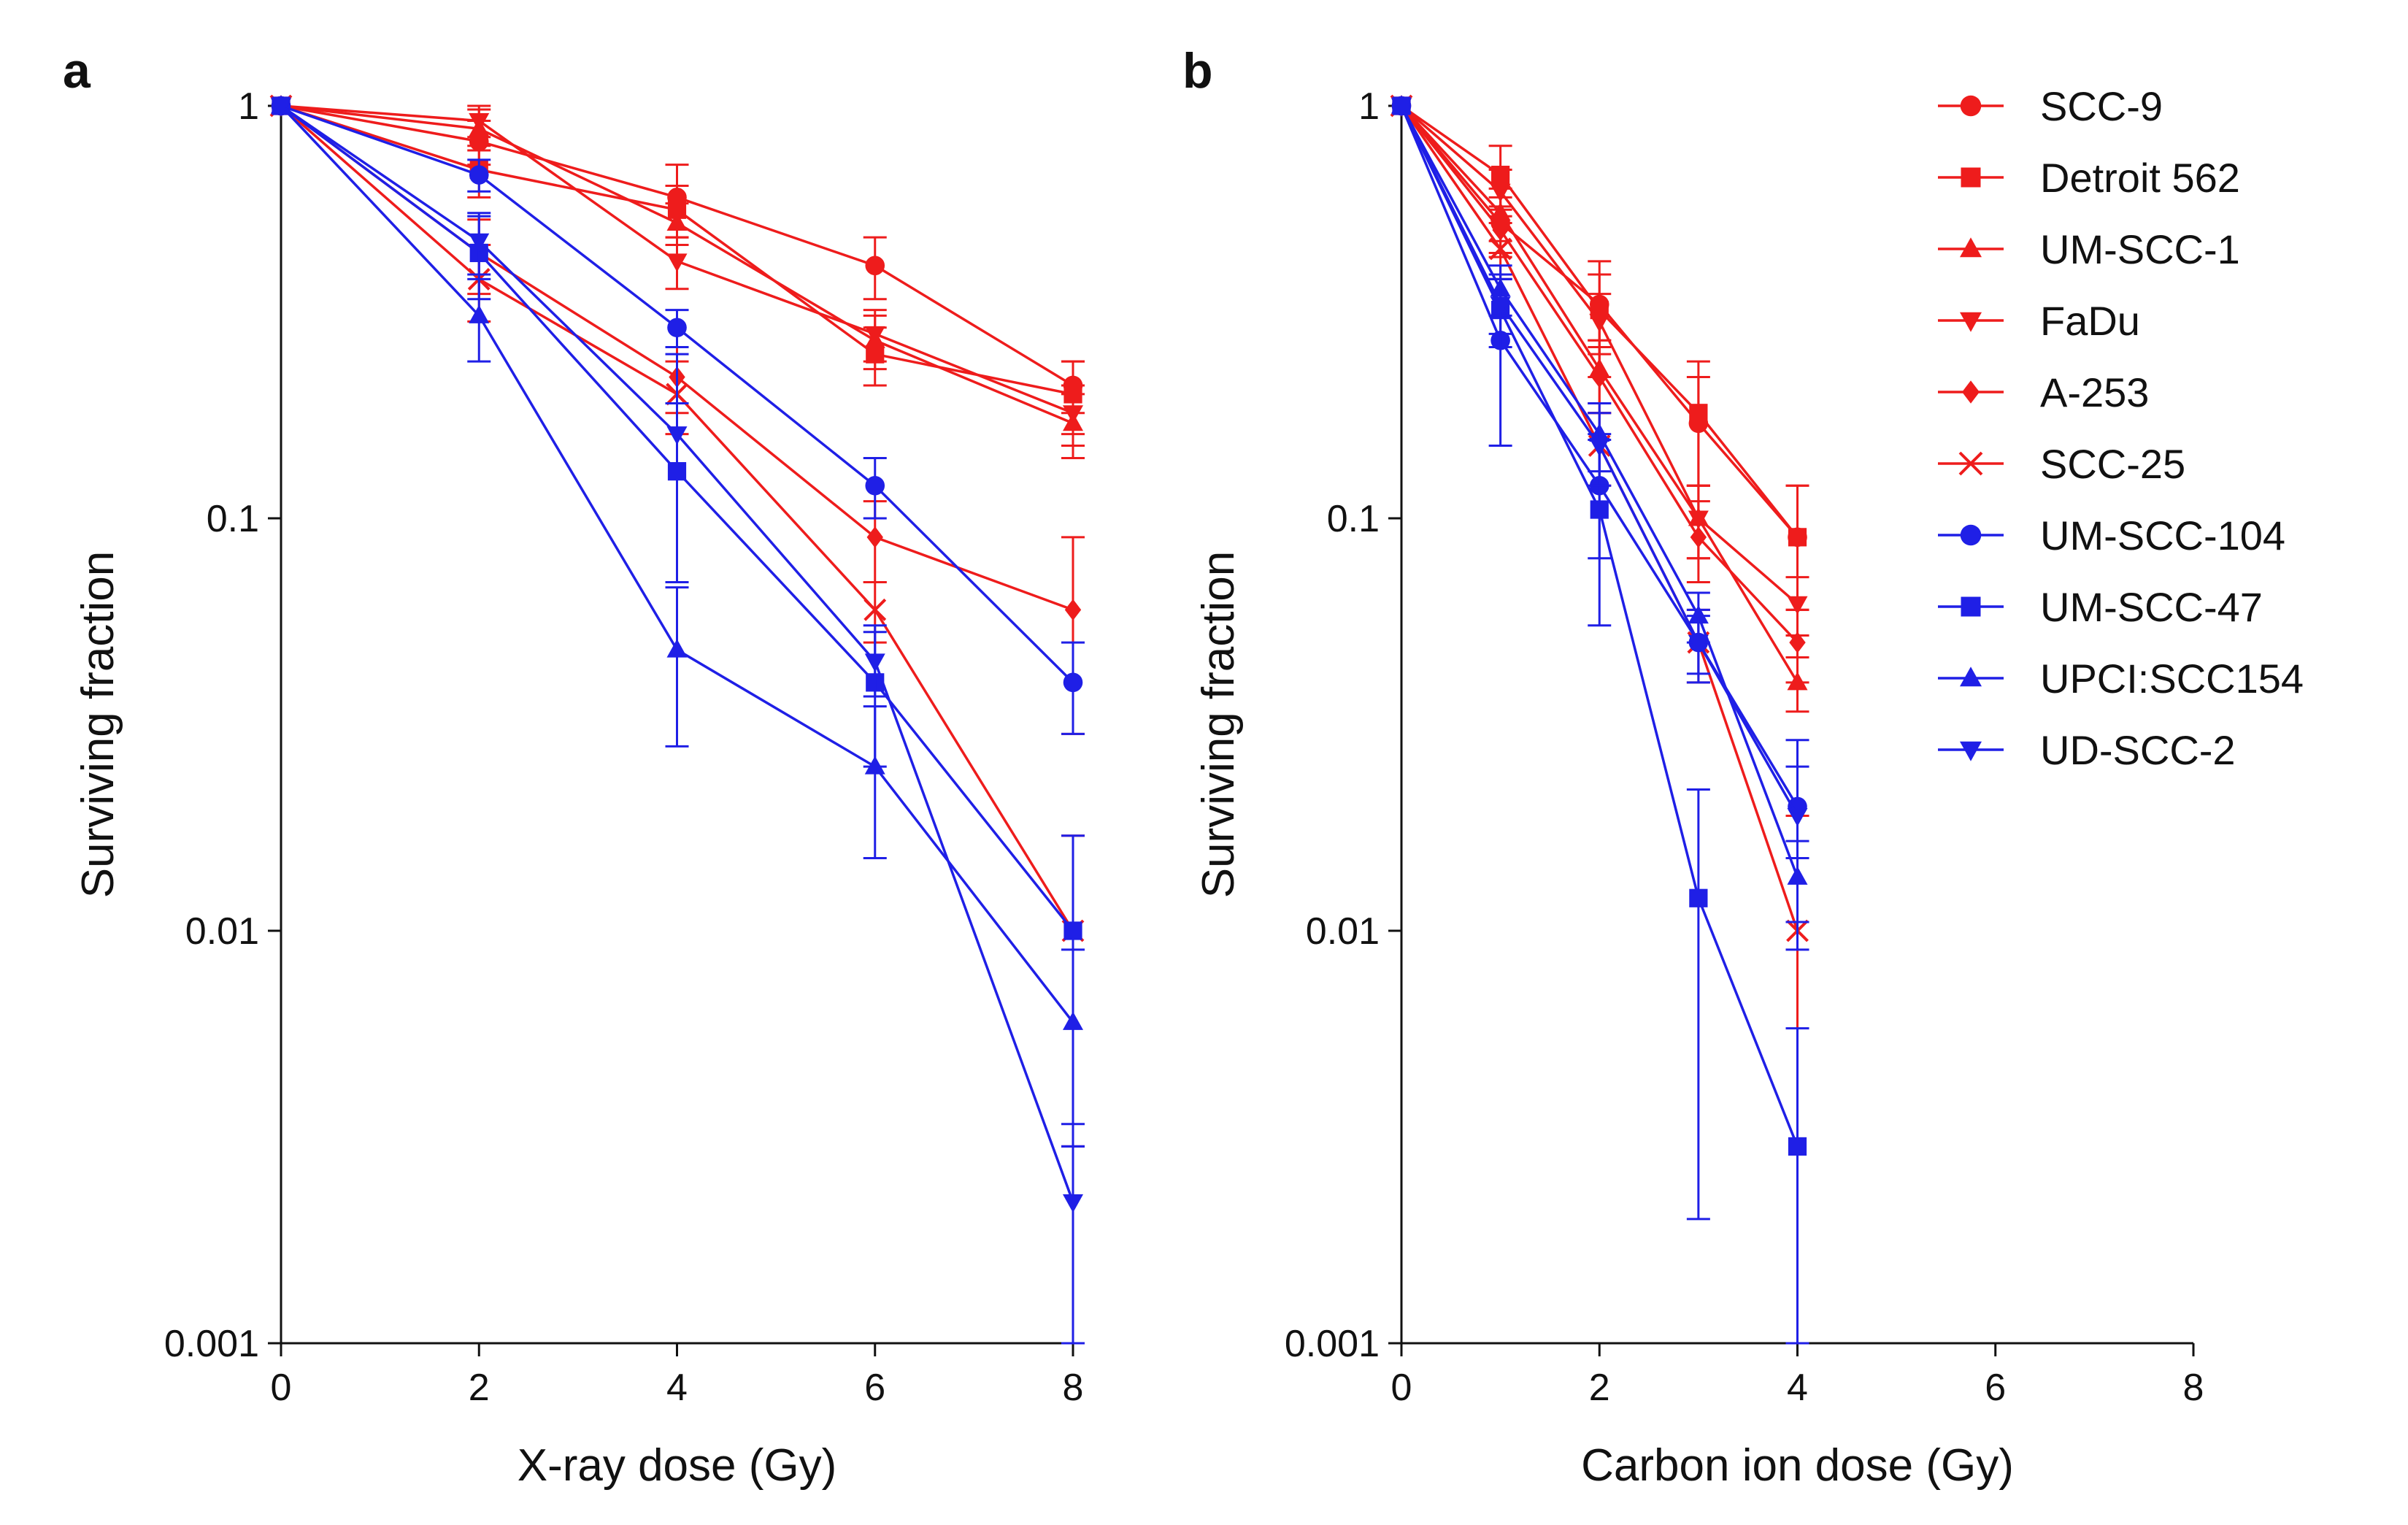 This screenshot has width=2408, height=1525. Describe the element at coordinates (1970, 463) in the screenshot. I see `legend-marker-cross-icon` at that location.